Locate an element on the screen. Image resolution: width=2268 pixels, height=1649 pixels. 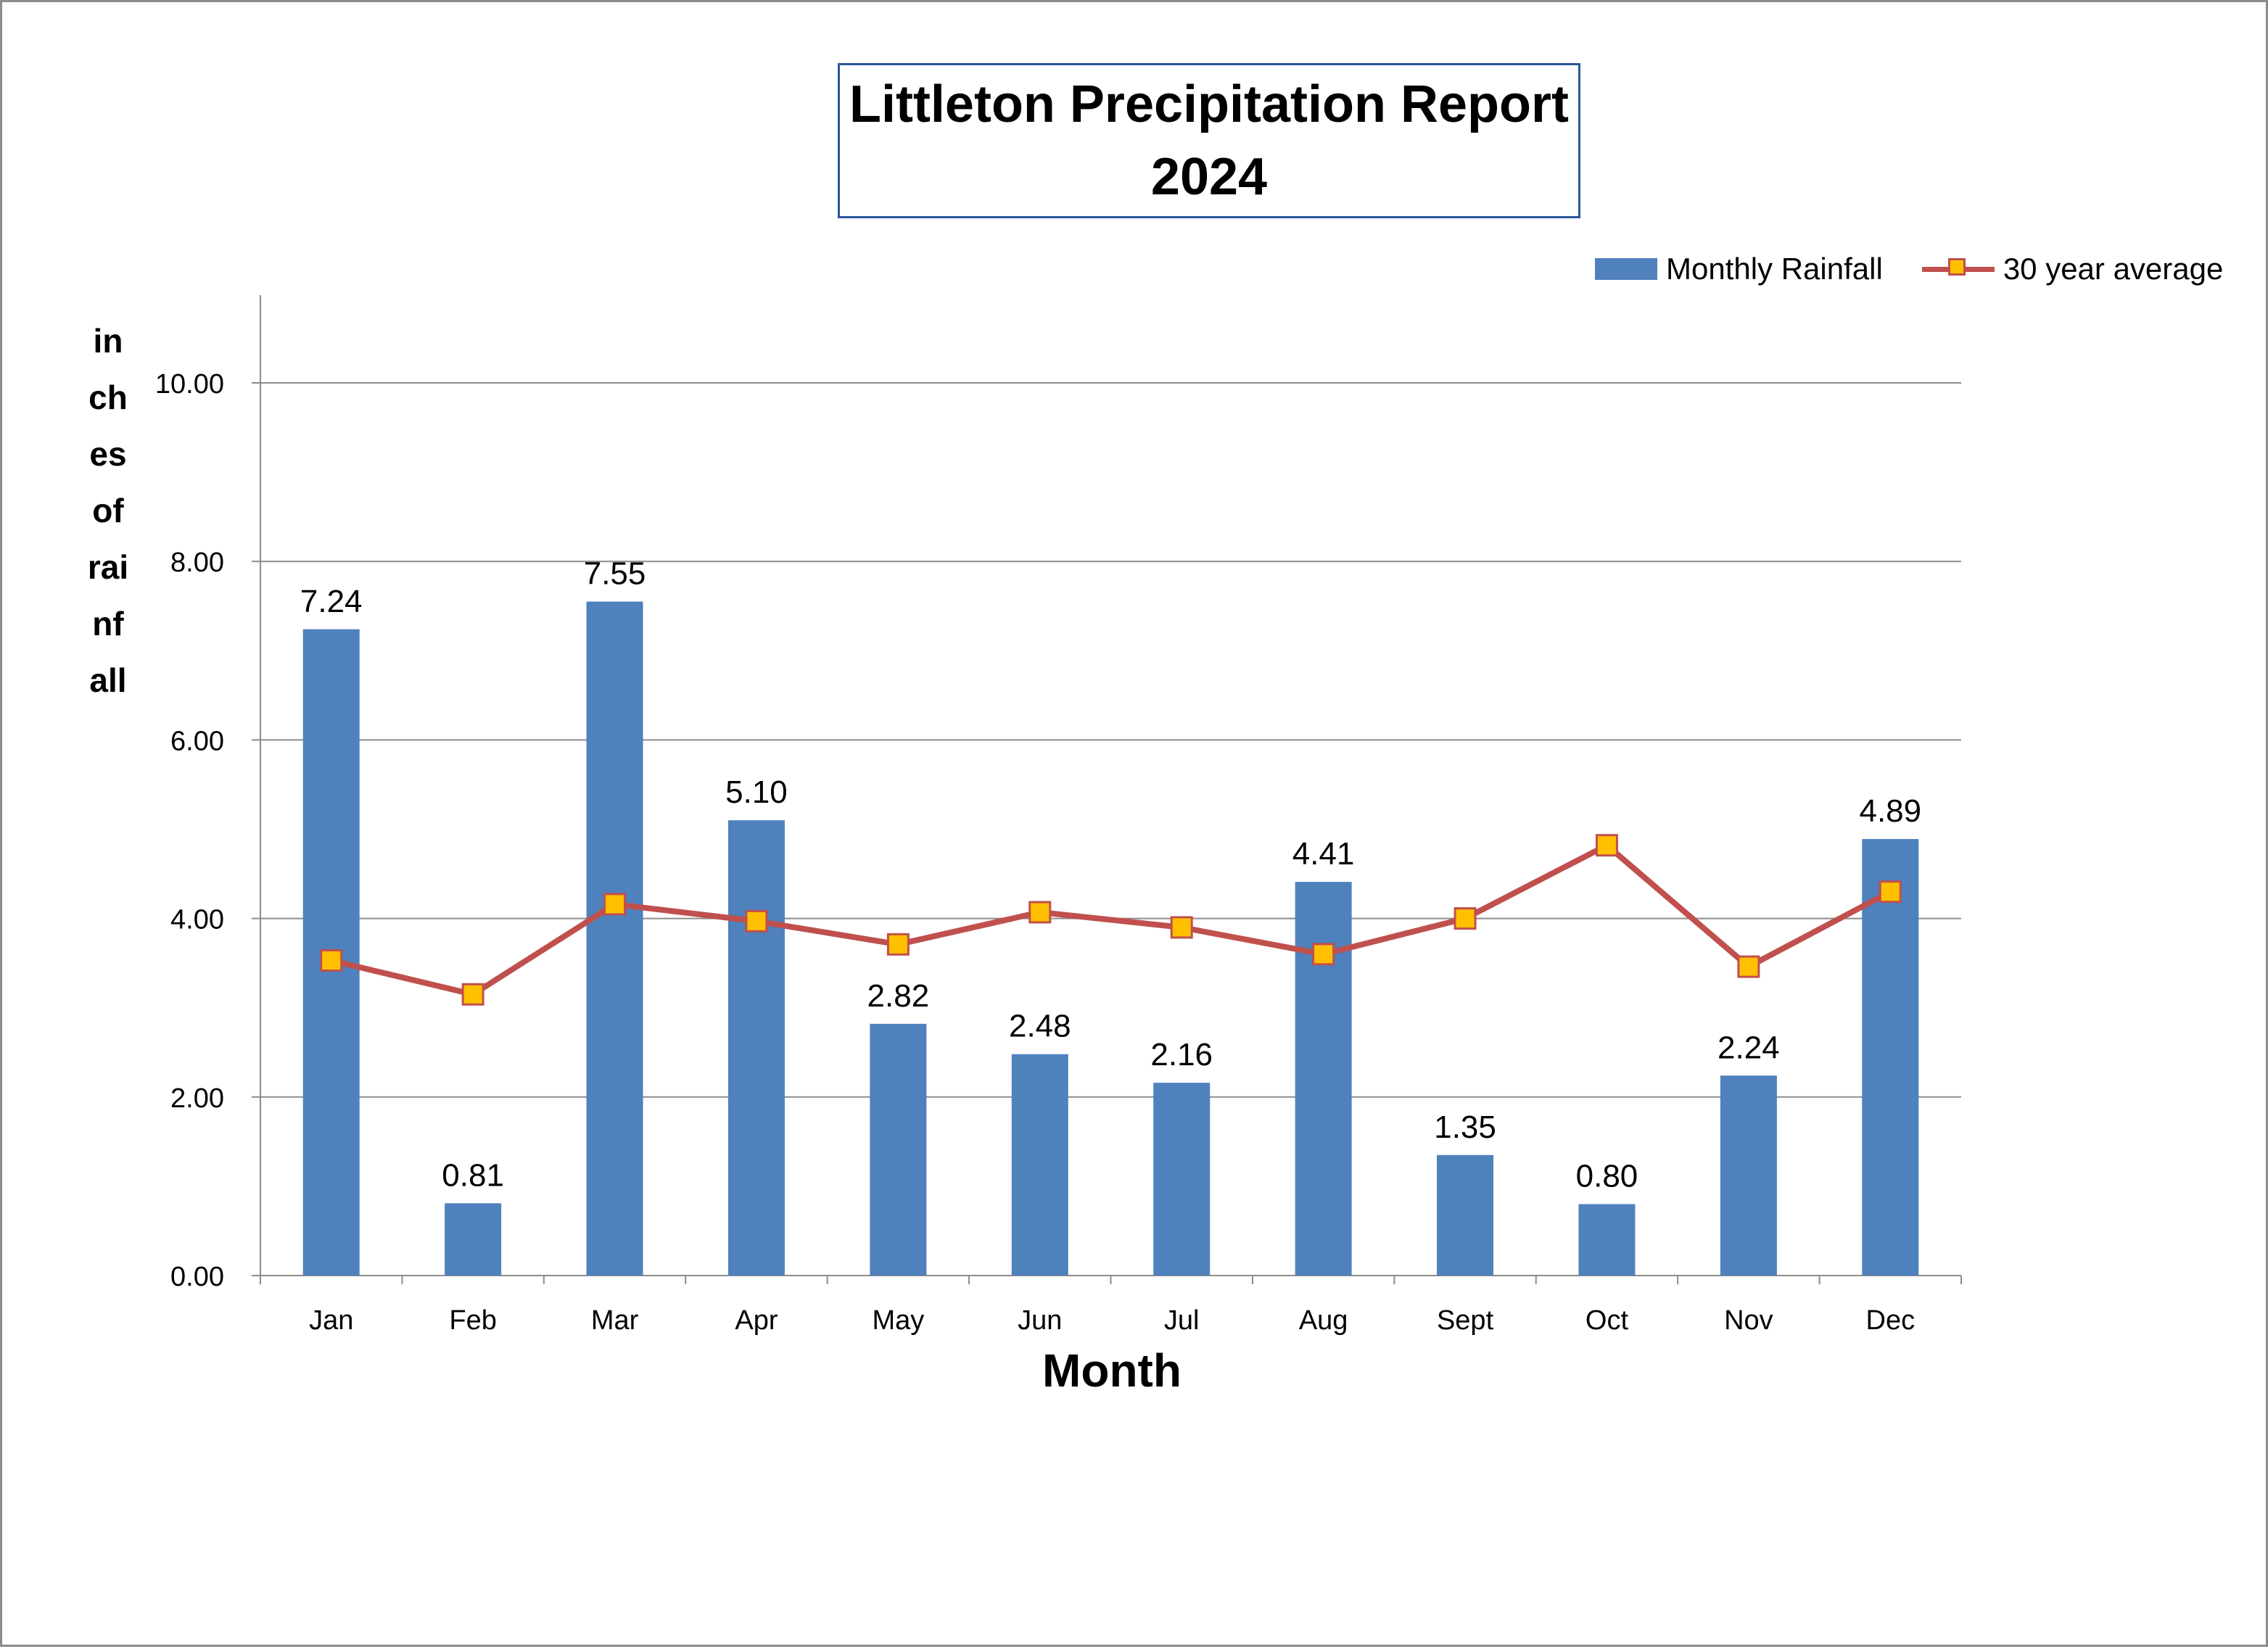
bar-oct is located at coordinates (1607, 1240).